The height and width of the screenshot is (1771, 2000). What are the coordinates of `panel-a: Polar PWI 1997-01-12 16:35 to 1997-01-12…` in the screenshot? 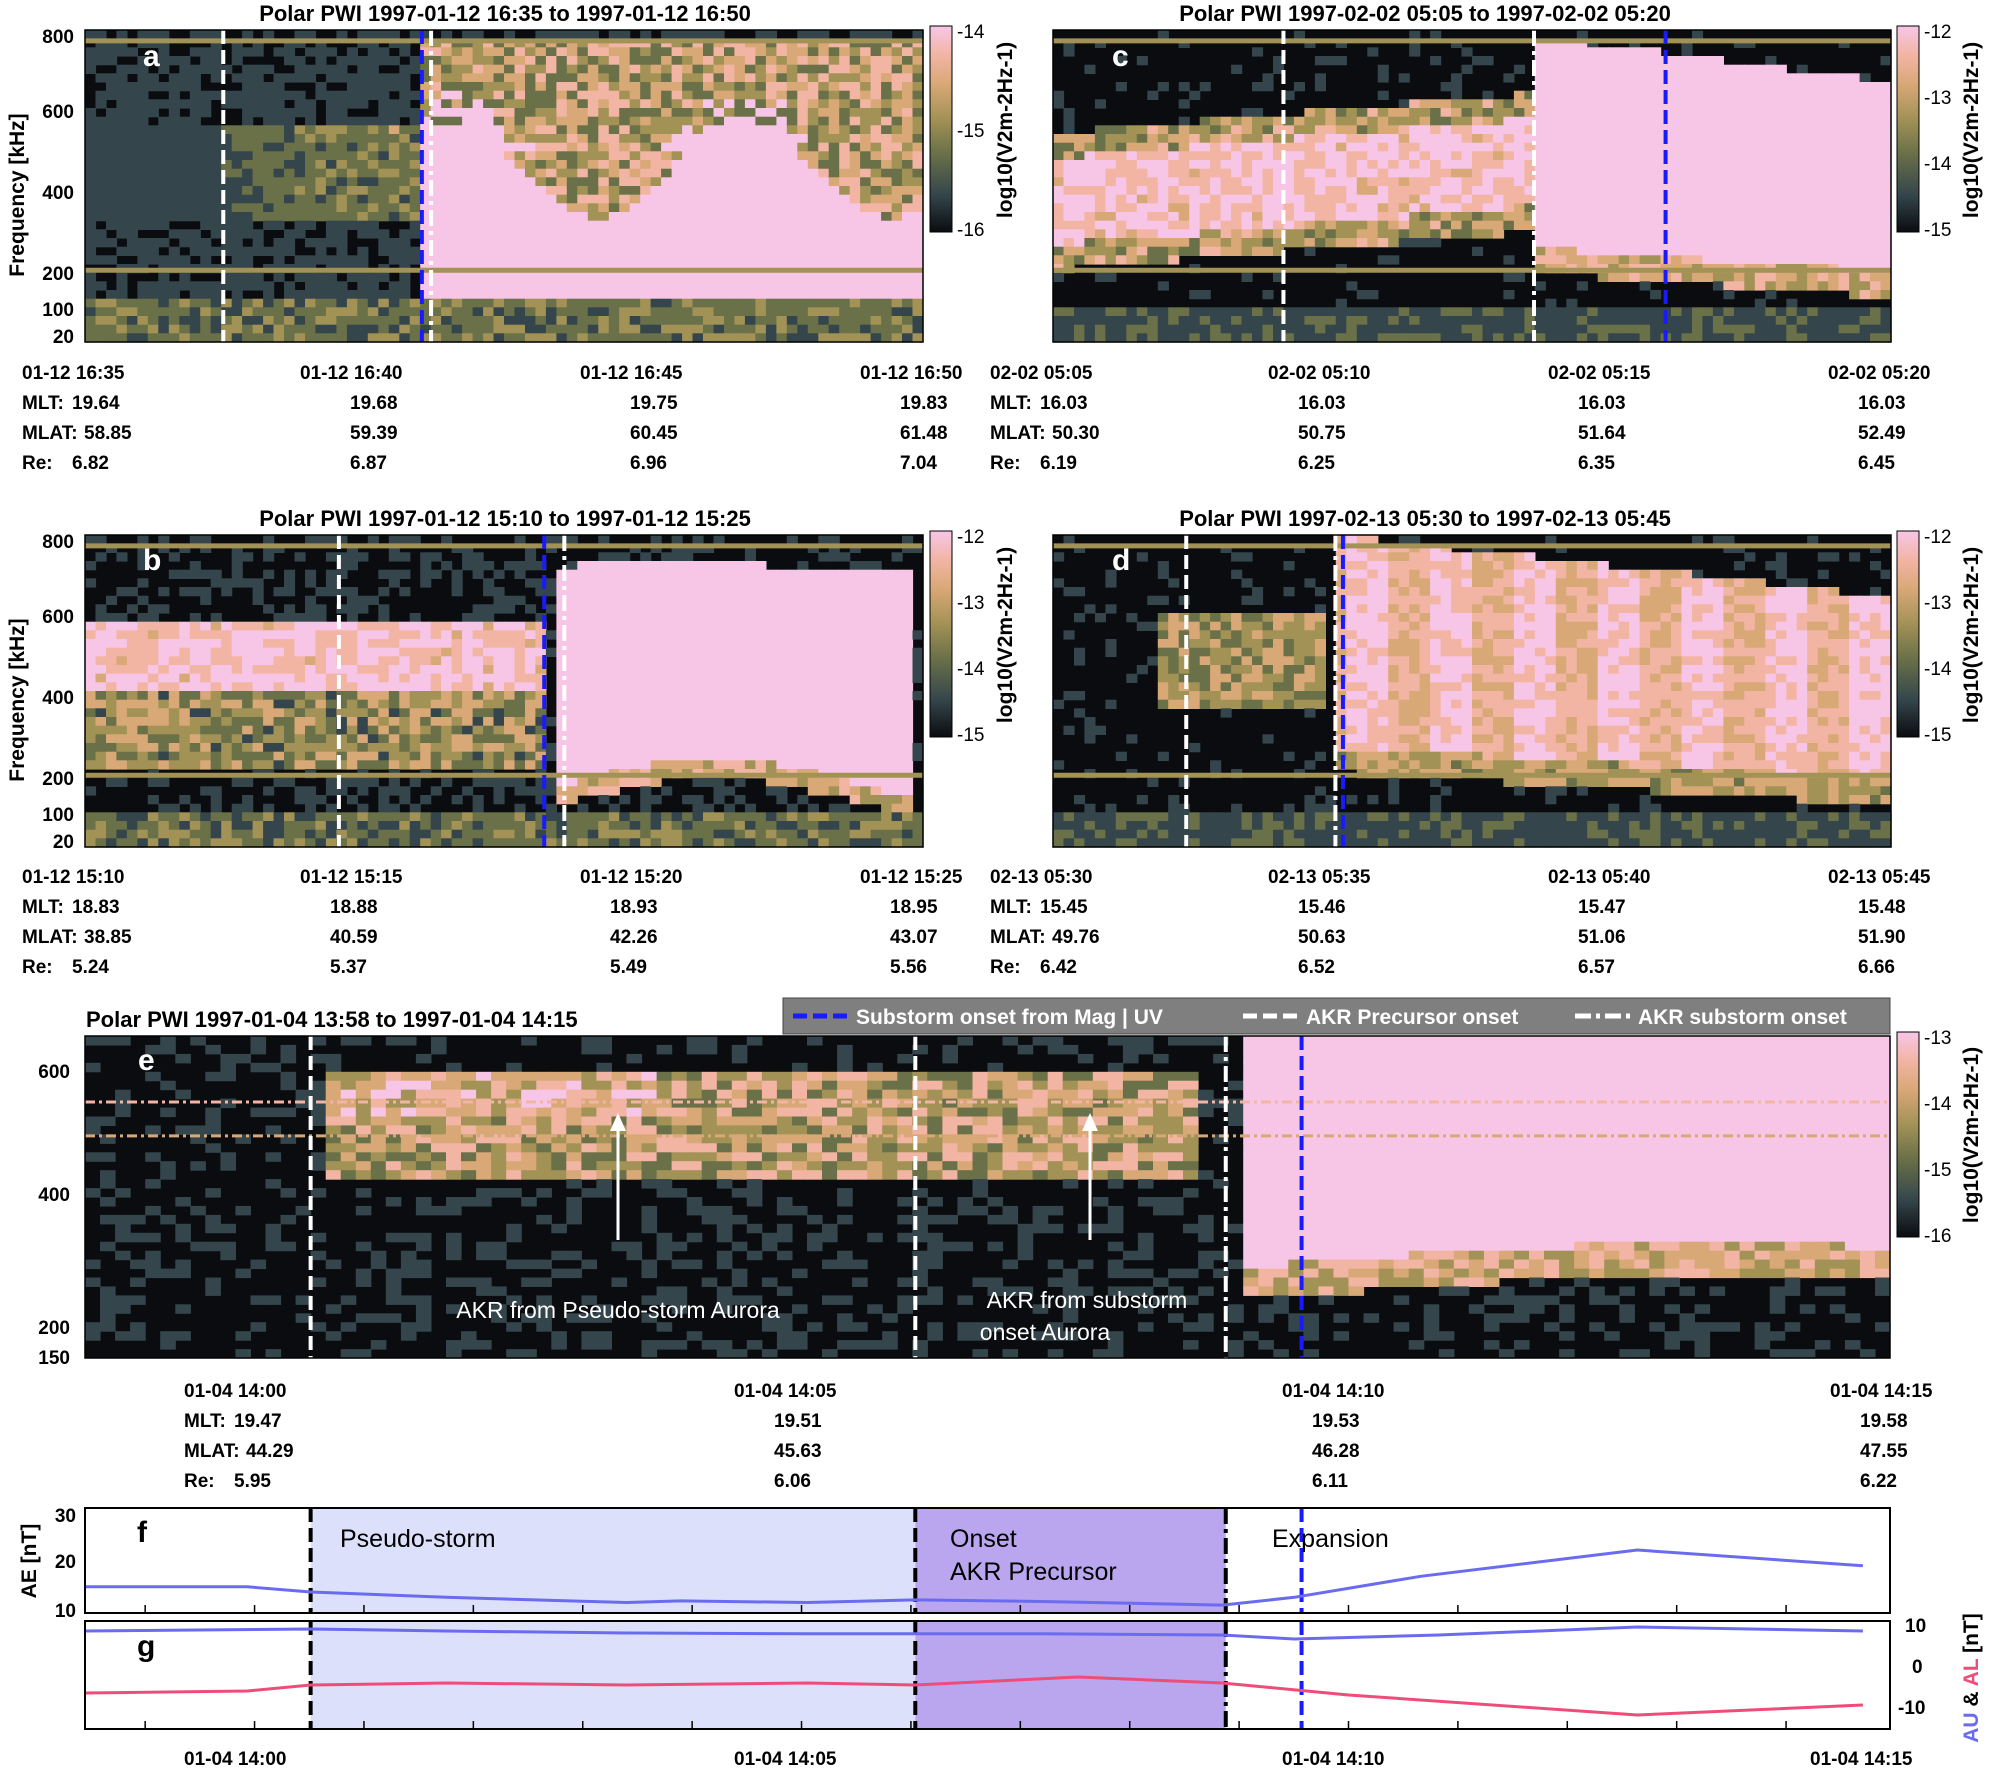 It's located at (511, 237).